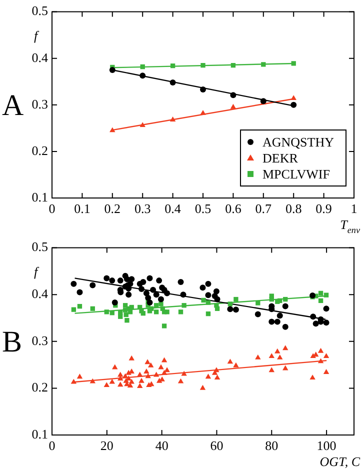 The height and width of the screenshot is (473, 364). What do you see at coordinates (271, 446) in the screenshot?
I see `x-tick-label: 80` at bounding box center [271, 446].